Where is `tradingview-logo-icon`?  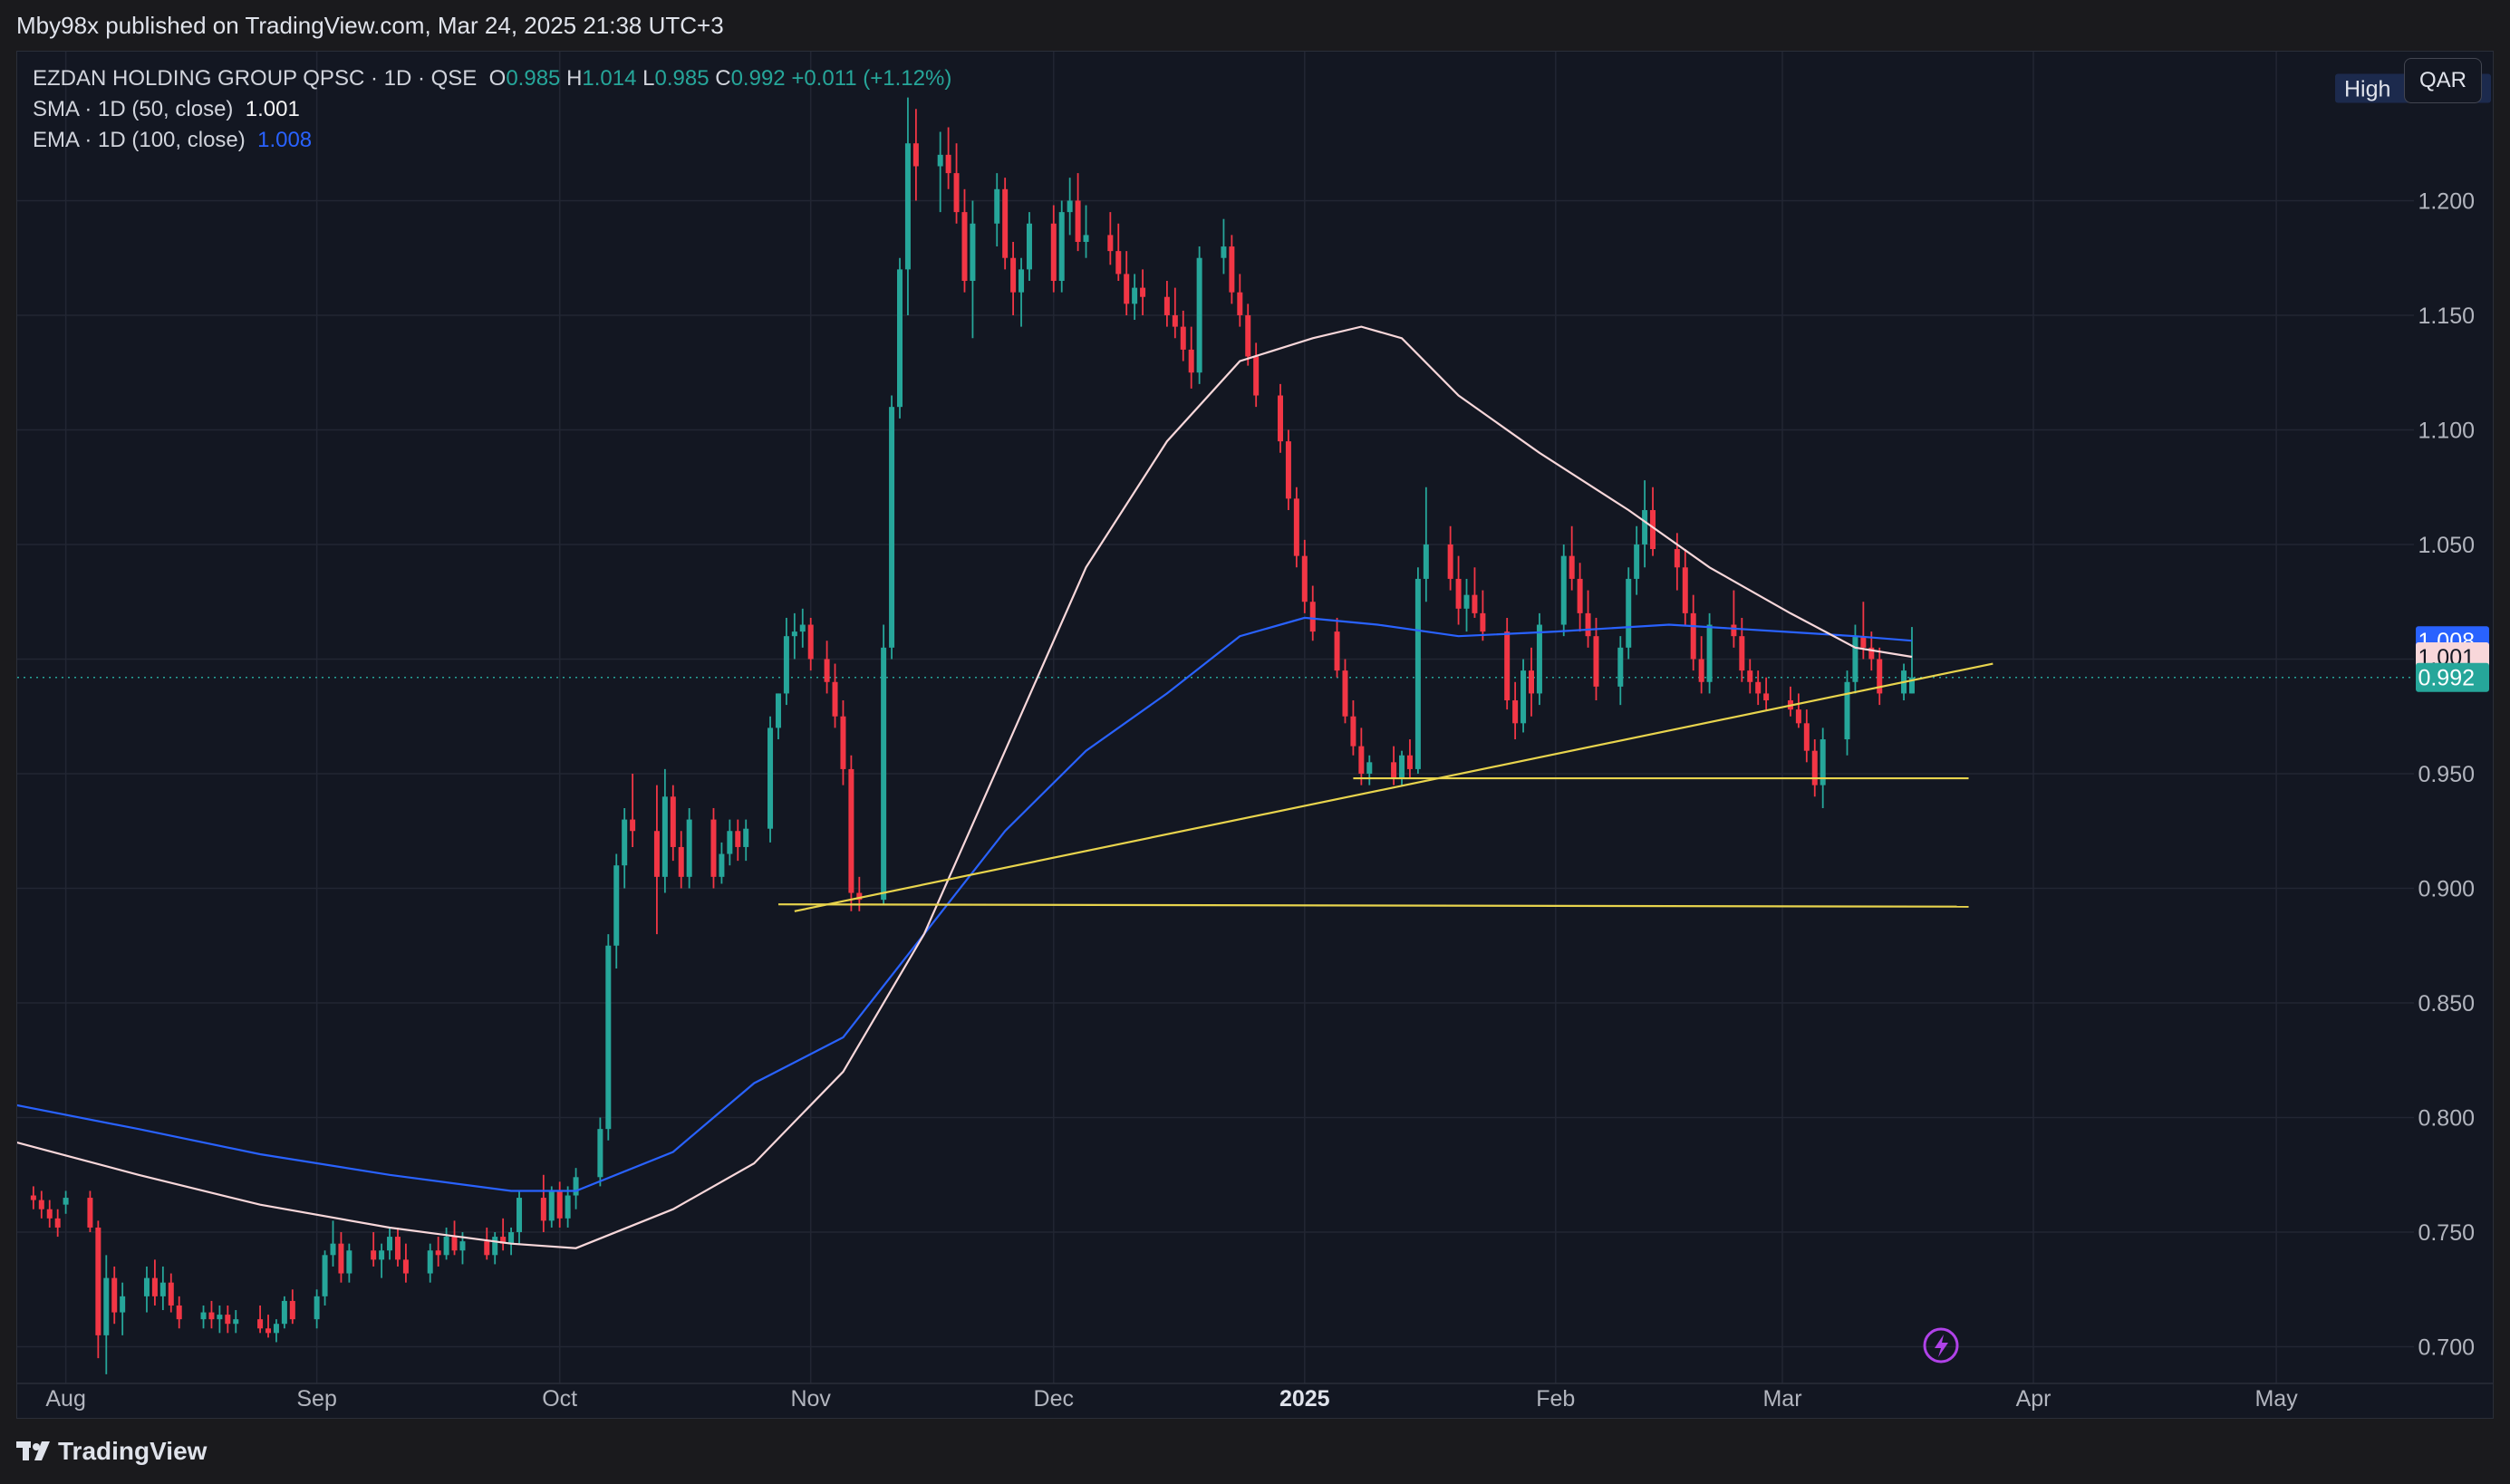
tradingview-logo-icon is located at coordinates (33, 1451).